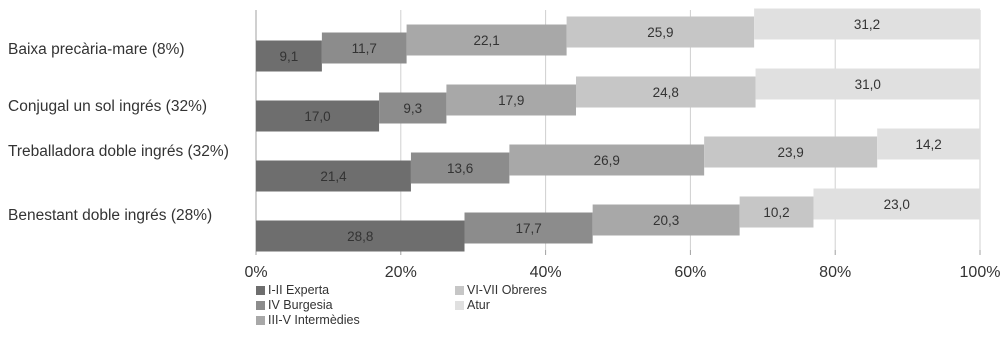 Image resolution: width=1004 pixels, height=340 pixels. Describe the element at coordinates (300, 305) in the screenshot. I see `legend-label: IV Burgesia` at that location.